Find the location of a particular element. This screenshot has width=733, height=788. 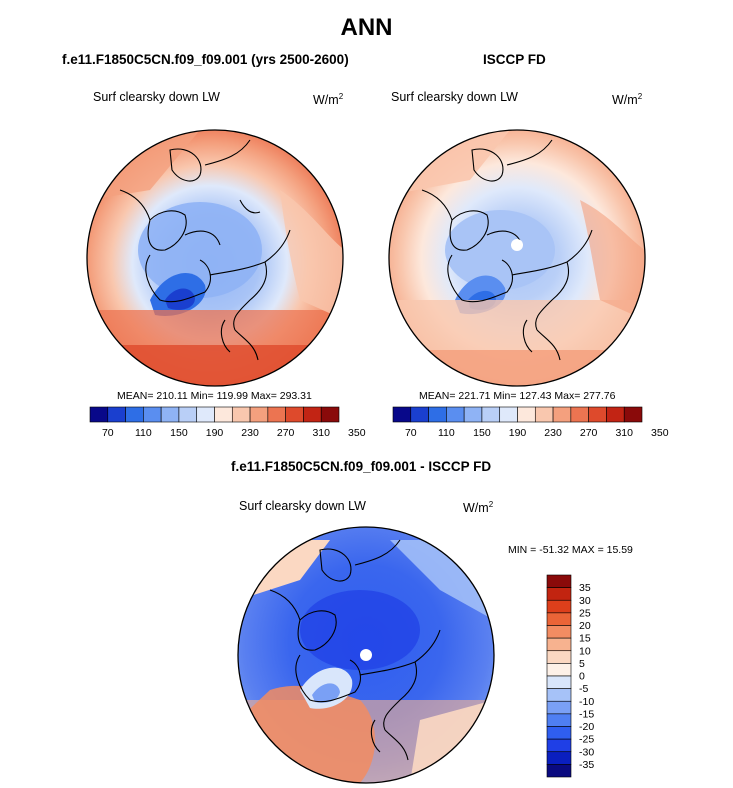

panel2-map is located at coordinates (517, 258).